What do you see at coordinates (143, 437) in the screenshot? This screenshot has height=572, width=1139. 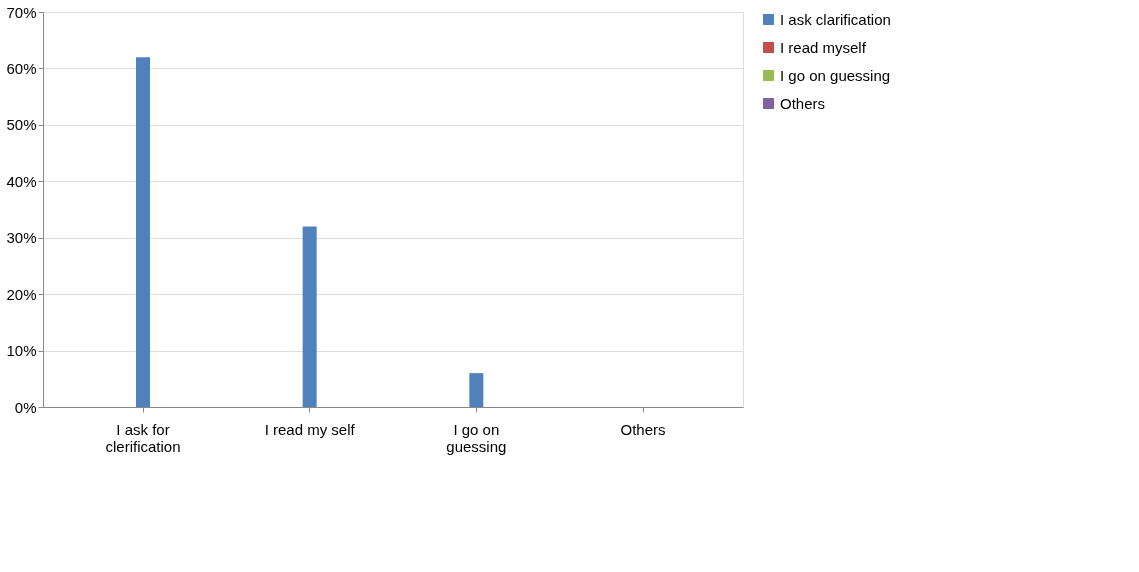 I see `x-tick-label: I ask for clerification` at bounding box center [143, 437].